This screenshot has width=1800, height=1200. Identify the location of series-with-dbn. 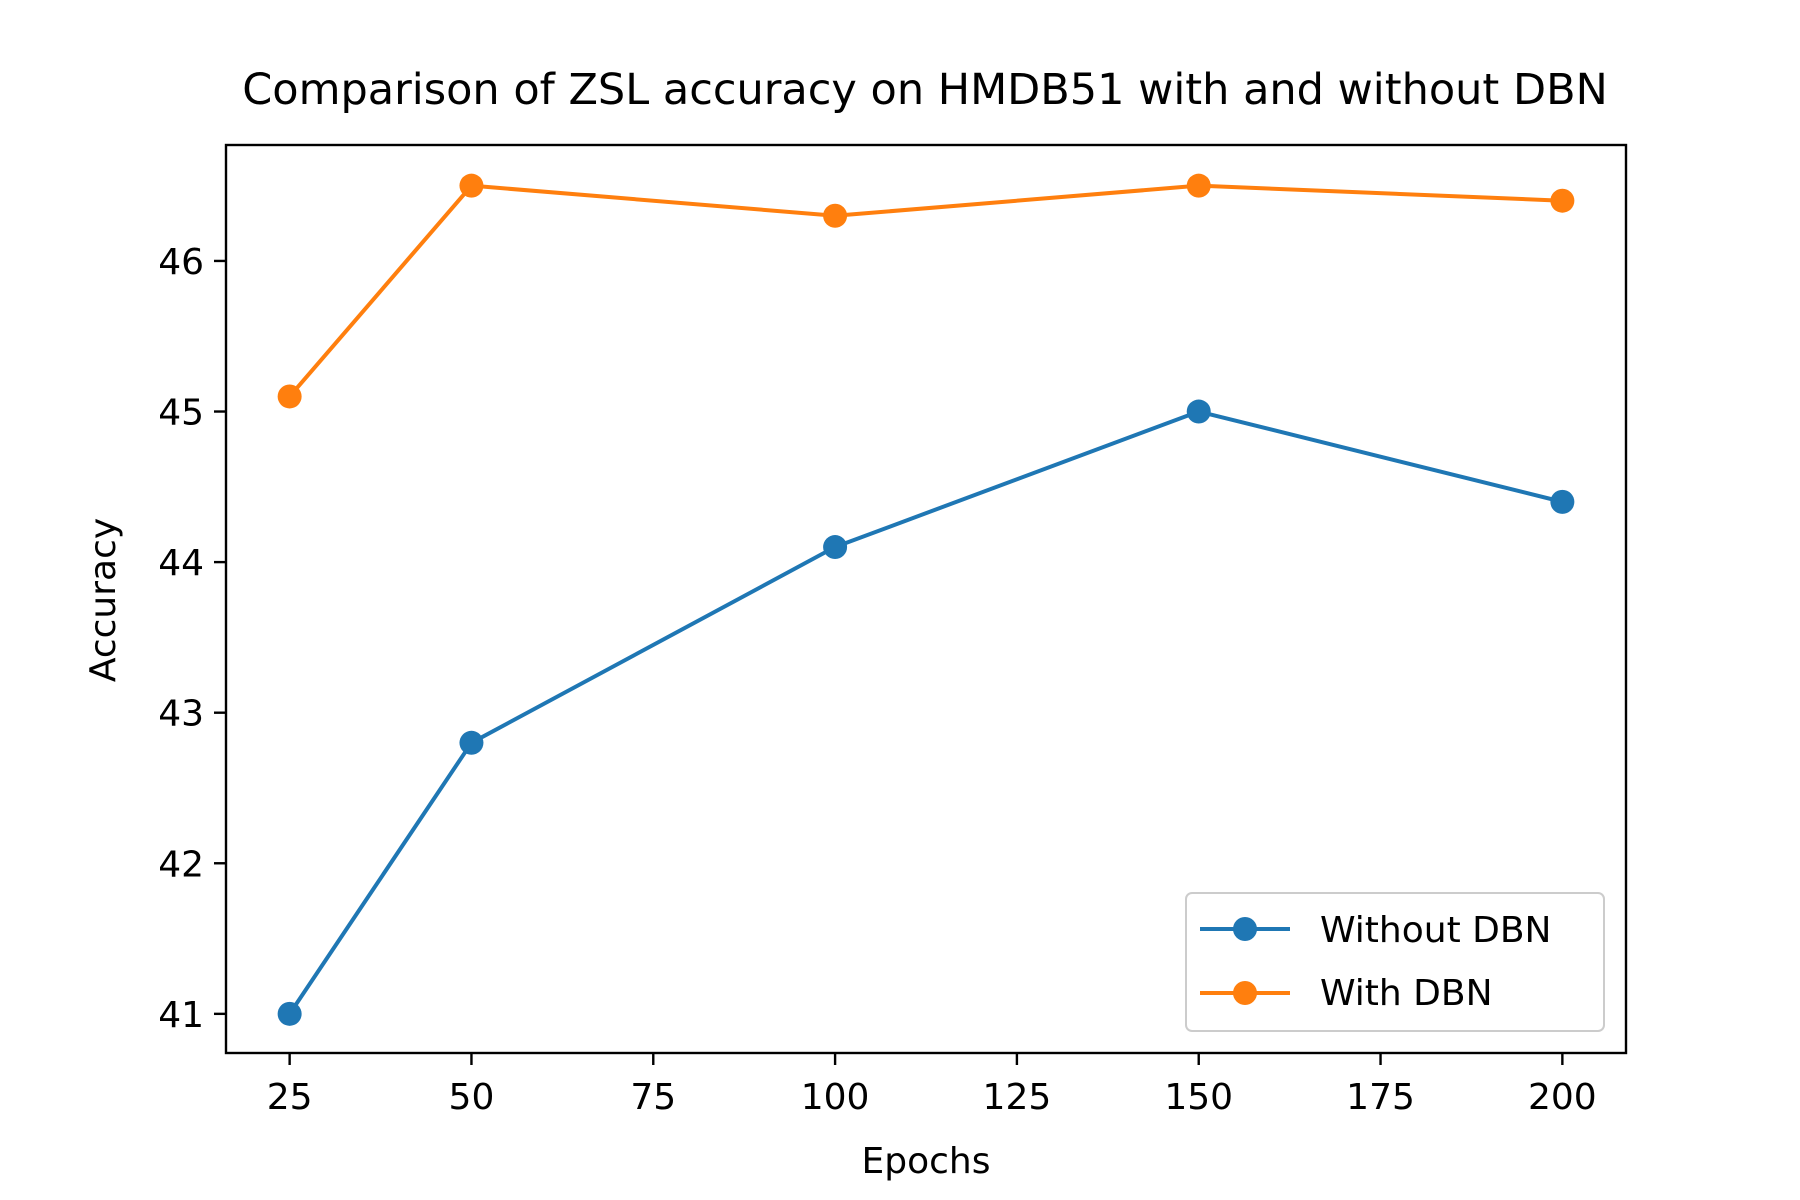
(926, 291).